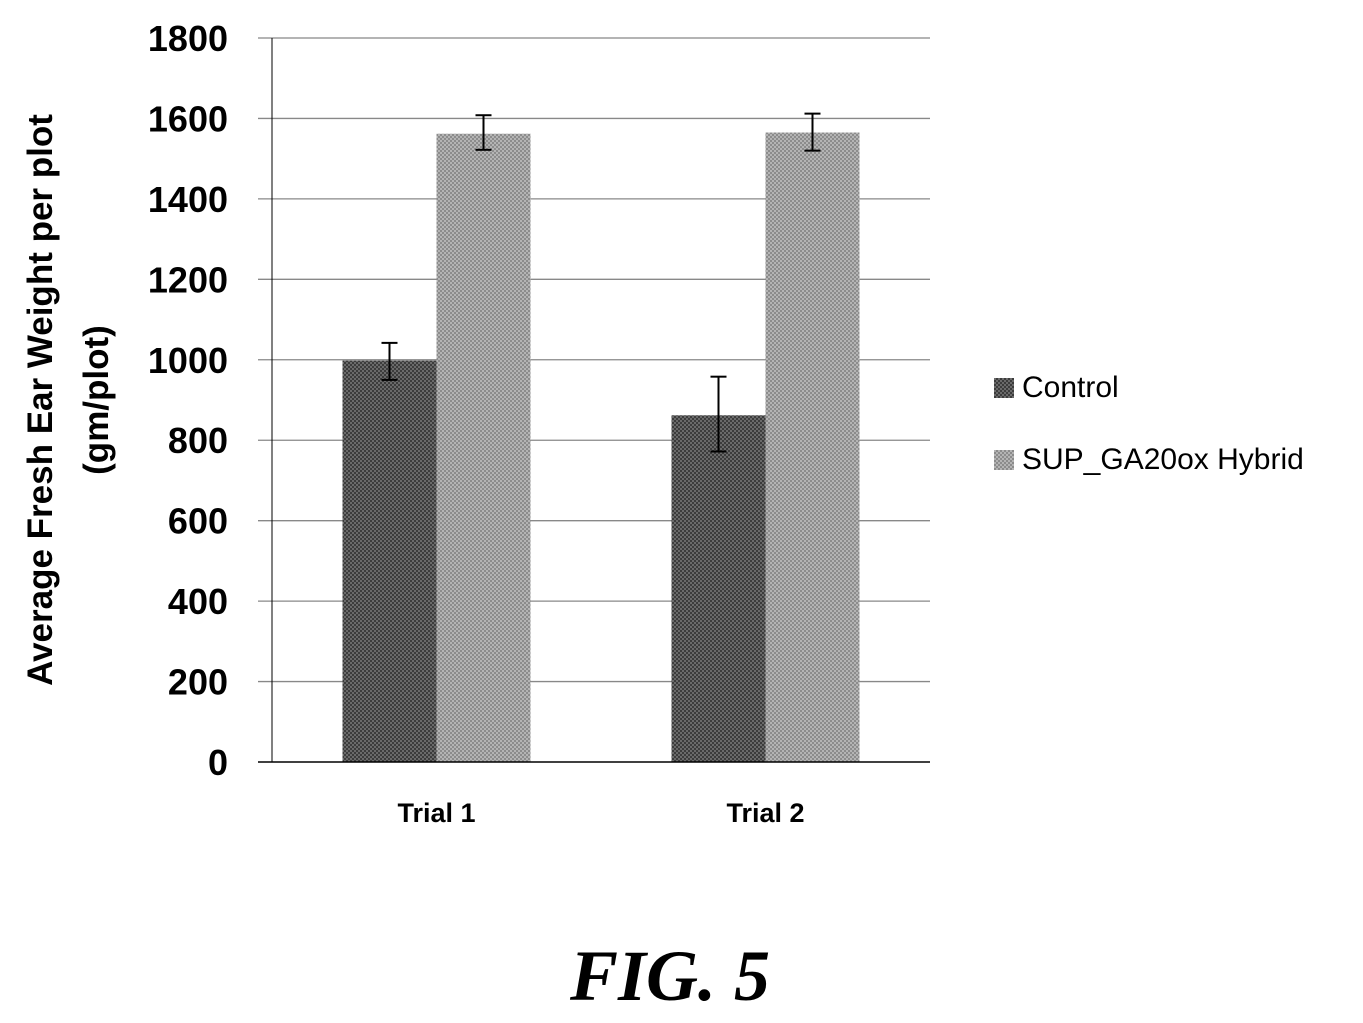 The image size is (1363, 1023). What do you see at coordinates (600, 813) in the screenshot?
I see `x-tick-labels: Trial 1 Trial 2` at bounding box center [600, 813].